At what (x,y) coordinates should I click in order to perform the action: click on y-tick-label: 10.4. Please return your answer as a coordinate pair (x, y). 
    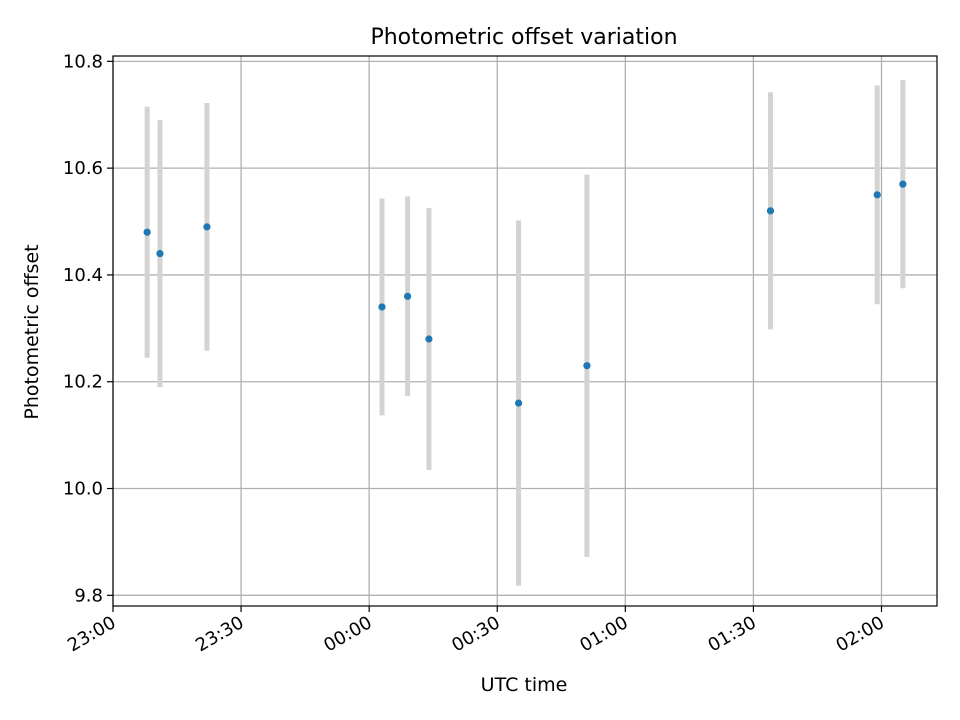
    Looking at the image, I should click on (83, 275).